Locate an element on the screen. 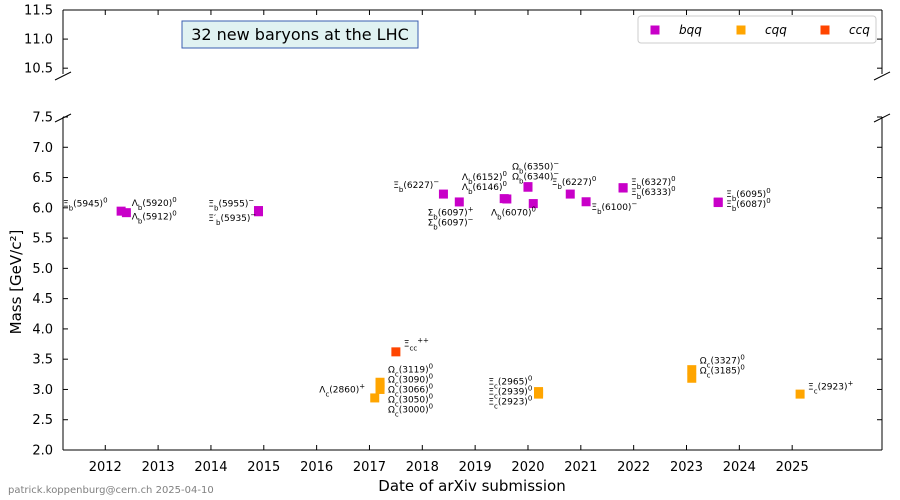 This screenshot has height=500, width=900. particle-label: Ξb(6227)− is located at coordinates (416, 186).